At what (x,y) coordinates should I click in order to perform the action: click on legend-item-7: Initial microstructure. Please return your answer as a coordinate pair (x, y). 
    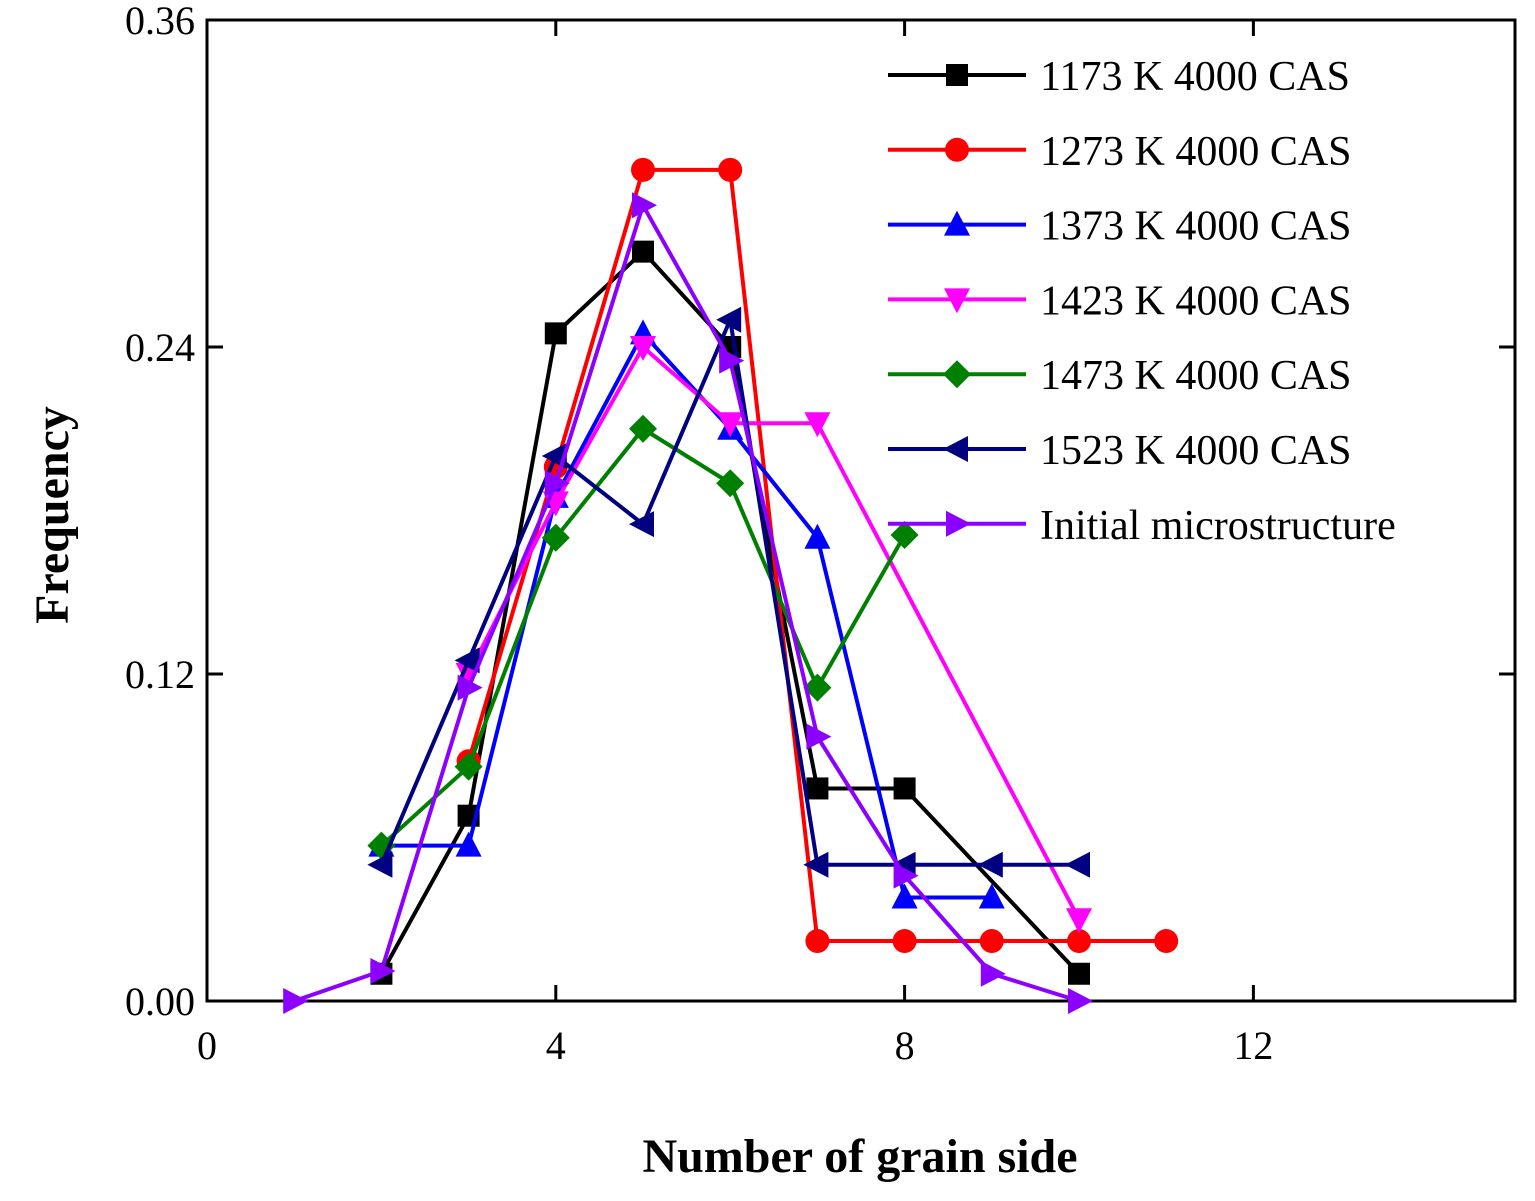
    Looking at the image, I should click on (1142, 526).